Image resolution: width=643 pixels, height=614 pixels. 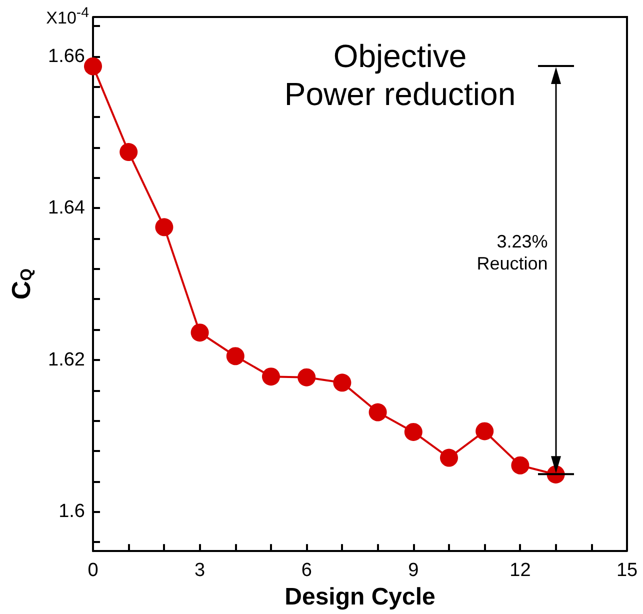 What do you see at coordinates (306, 571) in the screenshot?
I see `x-tick-label: 6` at bounding box center [306, 571].